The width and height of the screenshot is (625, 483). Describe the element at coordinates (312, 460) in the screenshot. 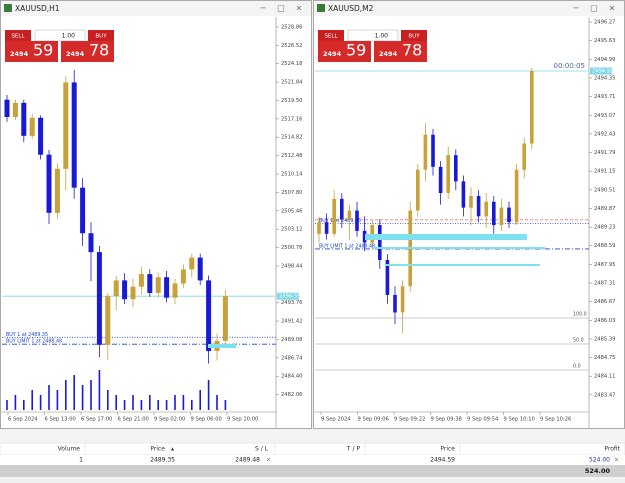

I see `table-row-bg` at that location.